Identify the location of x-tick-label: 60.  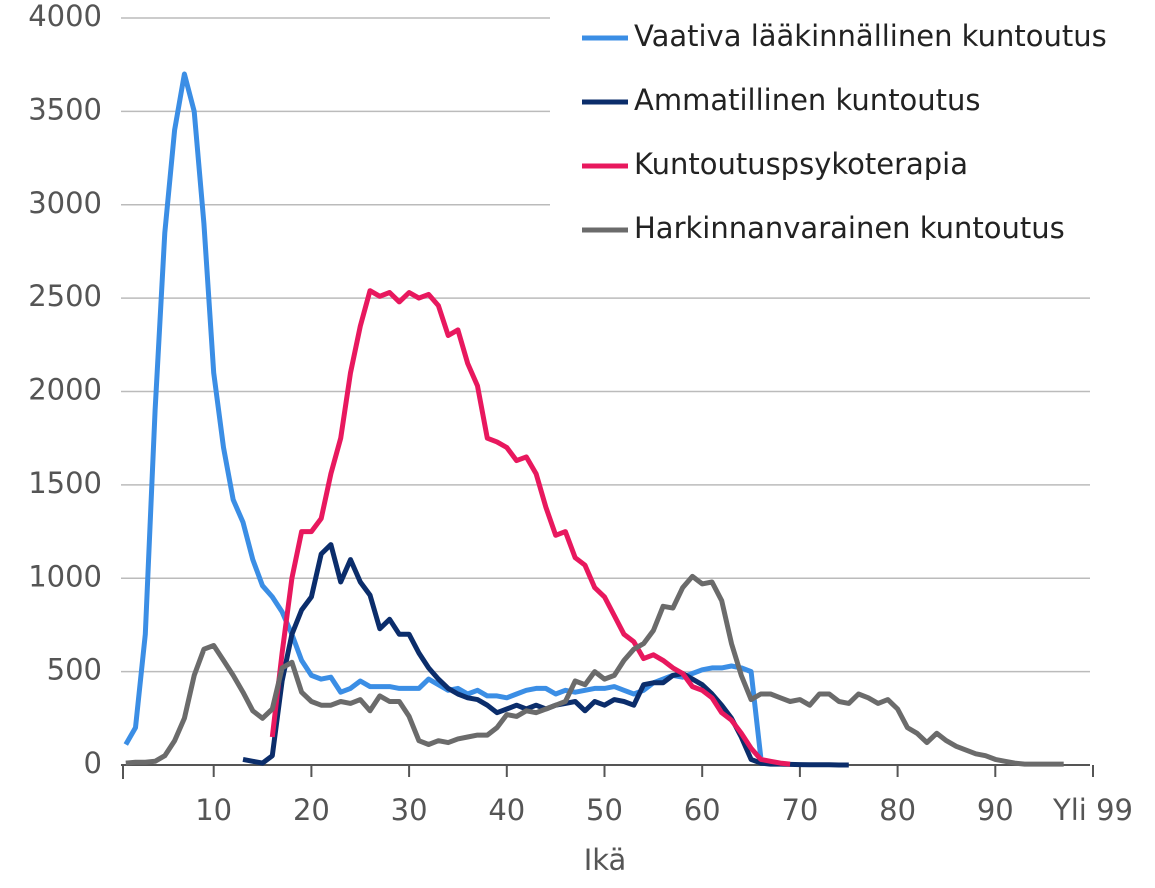
(702, 810).